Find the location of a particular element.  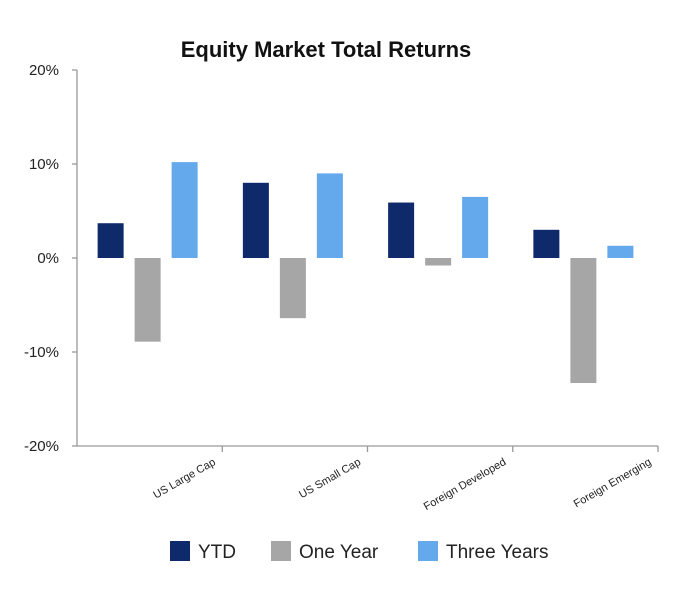

y-tick-label: 10% is located at coordinates (44, 164).